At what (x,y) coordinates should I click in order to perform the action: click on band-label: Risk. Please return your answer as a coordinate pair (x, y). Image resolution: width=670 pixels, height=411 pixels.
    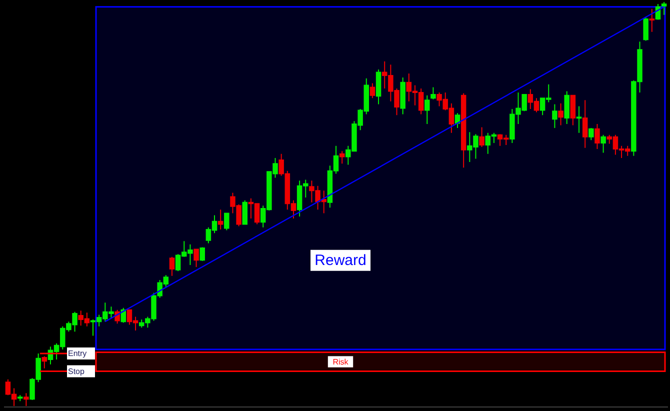
    Looking at the image, I should click on (341, 361).